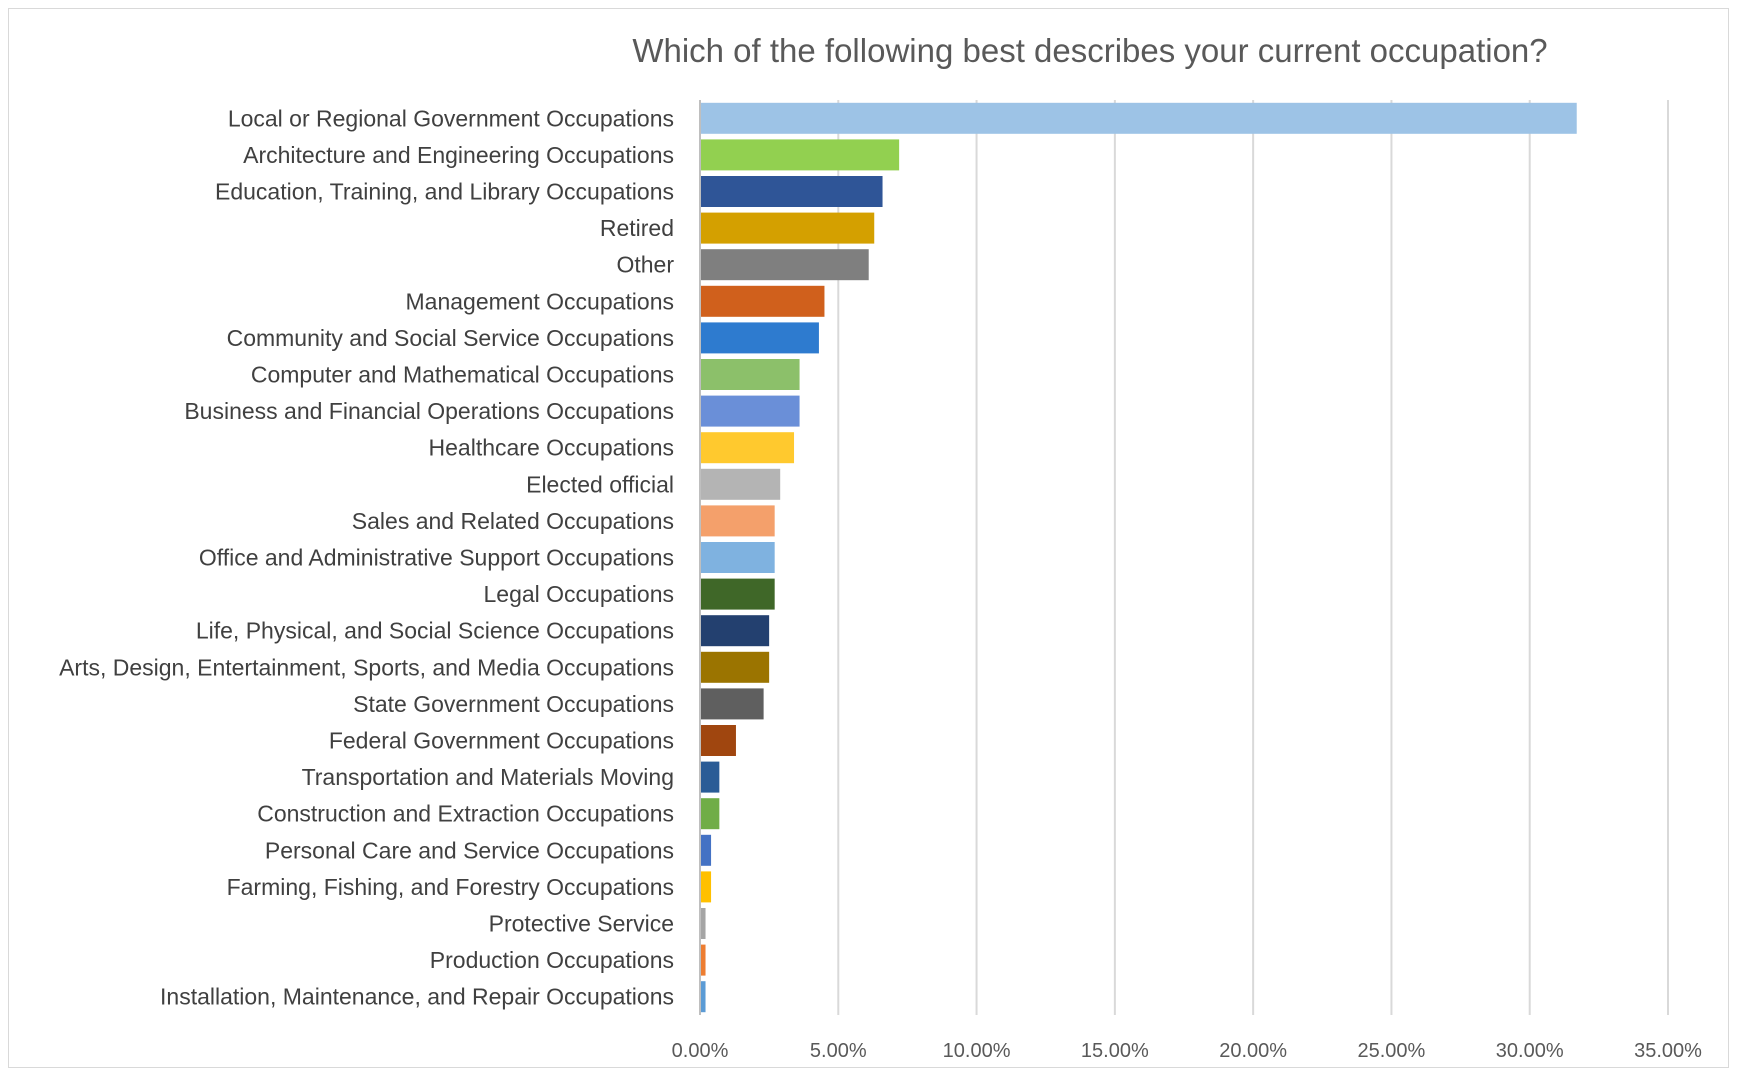 The image size is (1737, 1072). What do you see at coordinates (462, 375) in the screenshot?
I see `category-label: Computer and Mathematical Occupations` at bounding box center [462, 375].